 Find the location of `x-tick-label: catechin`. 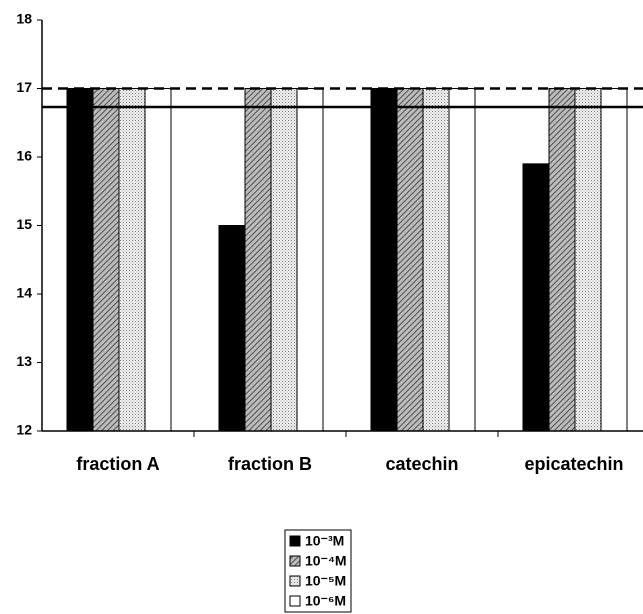

x-tick-label: catechin is located at coordinates (421, 464).